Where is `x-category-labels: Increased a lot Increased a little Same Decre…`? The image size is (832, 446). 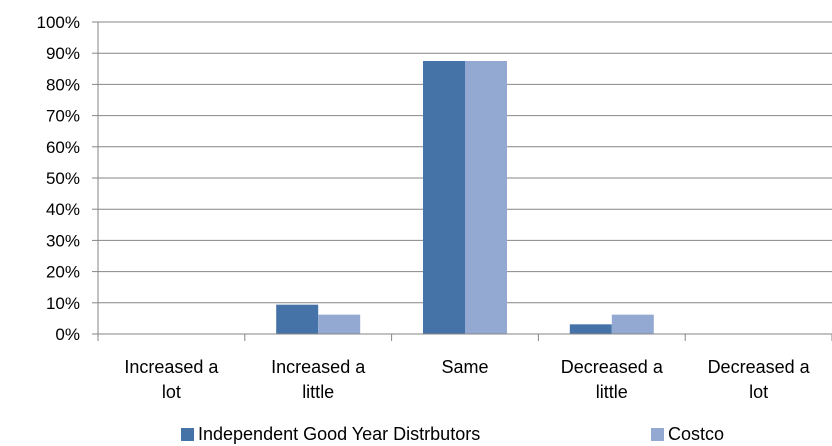
x-category-labels: Increased a lot Increased a little Same Decre… is located at coordinates (467, 379).